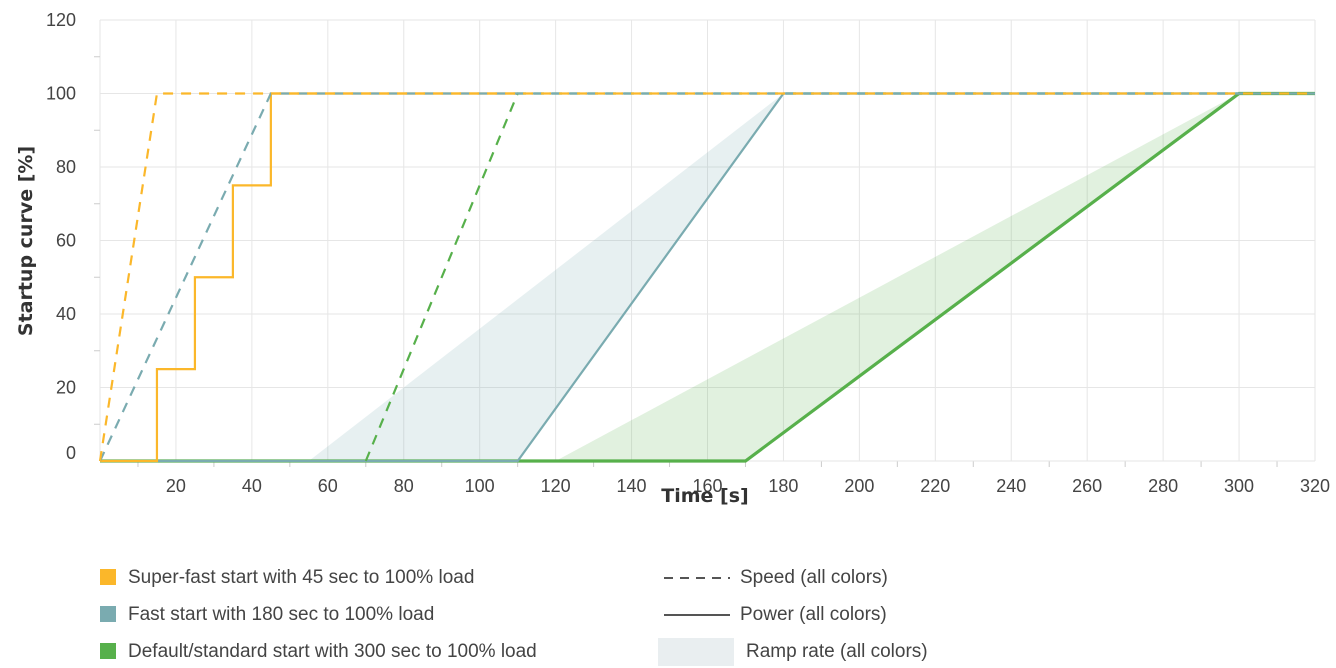 This screenshot has width=1336, height=668. Describe the element at coordinates (556, 486) in the screenshot. I see `x-tick-label: 120` at that location.